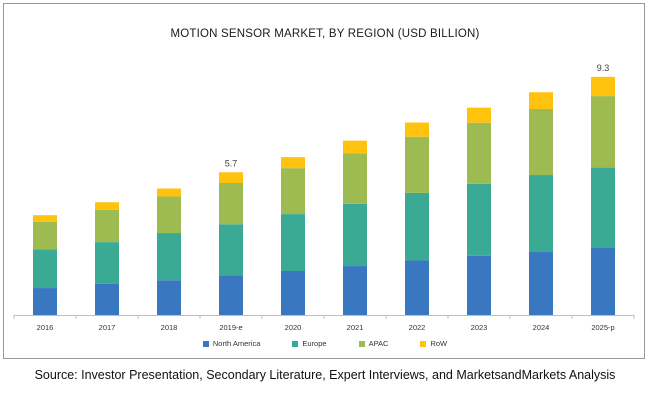 This screenshot has width=650, height=406. I want to click on legend-item-europe: Europe, so click(309, 343).